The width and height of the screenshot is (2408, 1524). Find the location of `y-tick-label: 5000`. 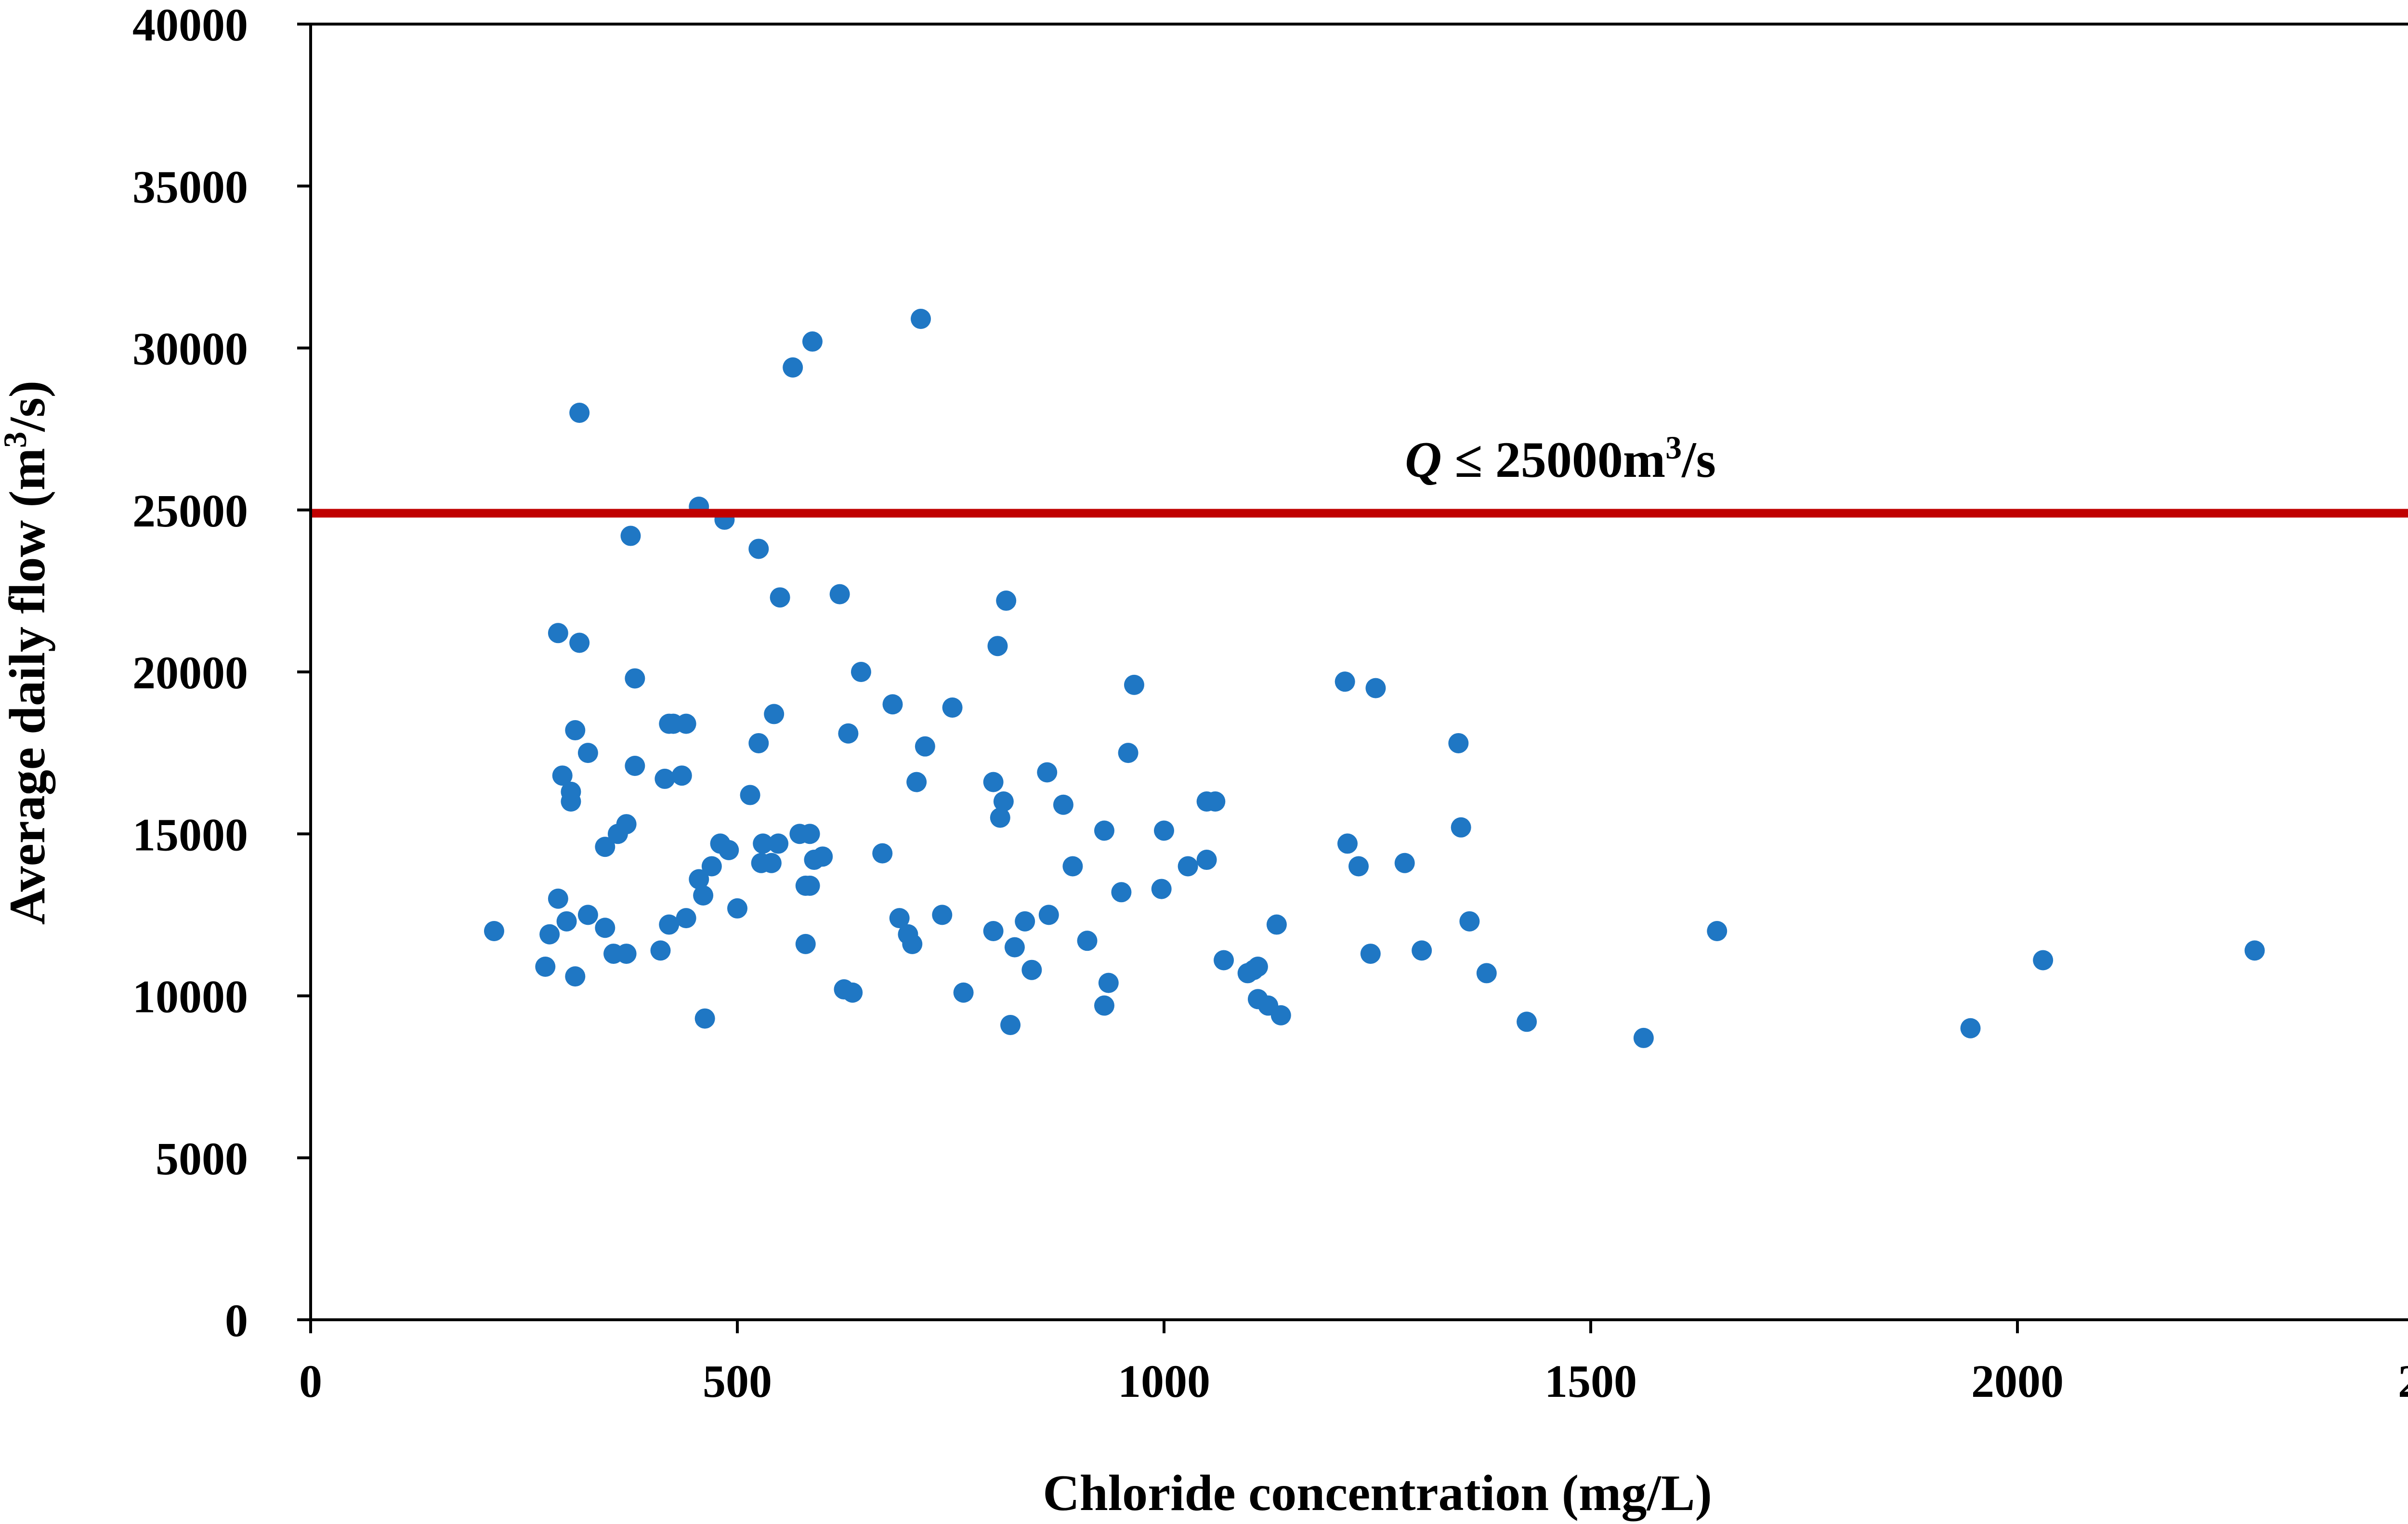

y-tick-label: 5000 is located at coordinates (202, 1158).